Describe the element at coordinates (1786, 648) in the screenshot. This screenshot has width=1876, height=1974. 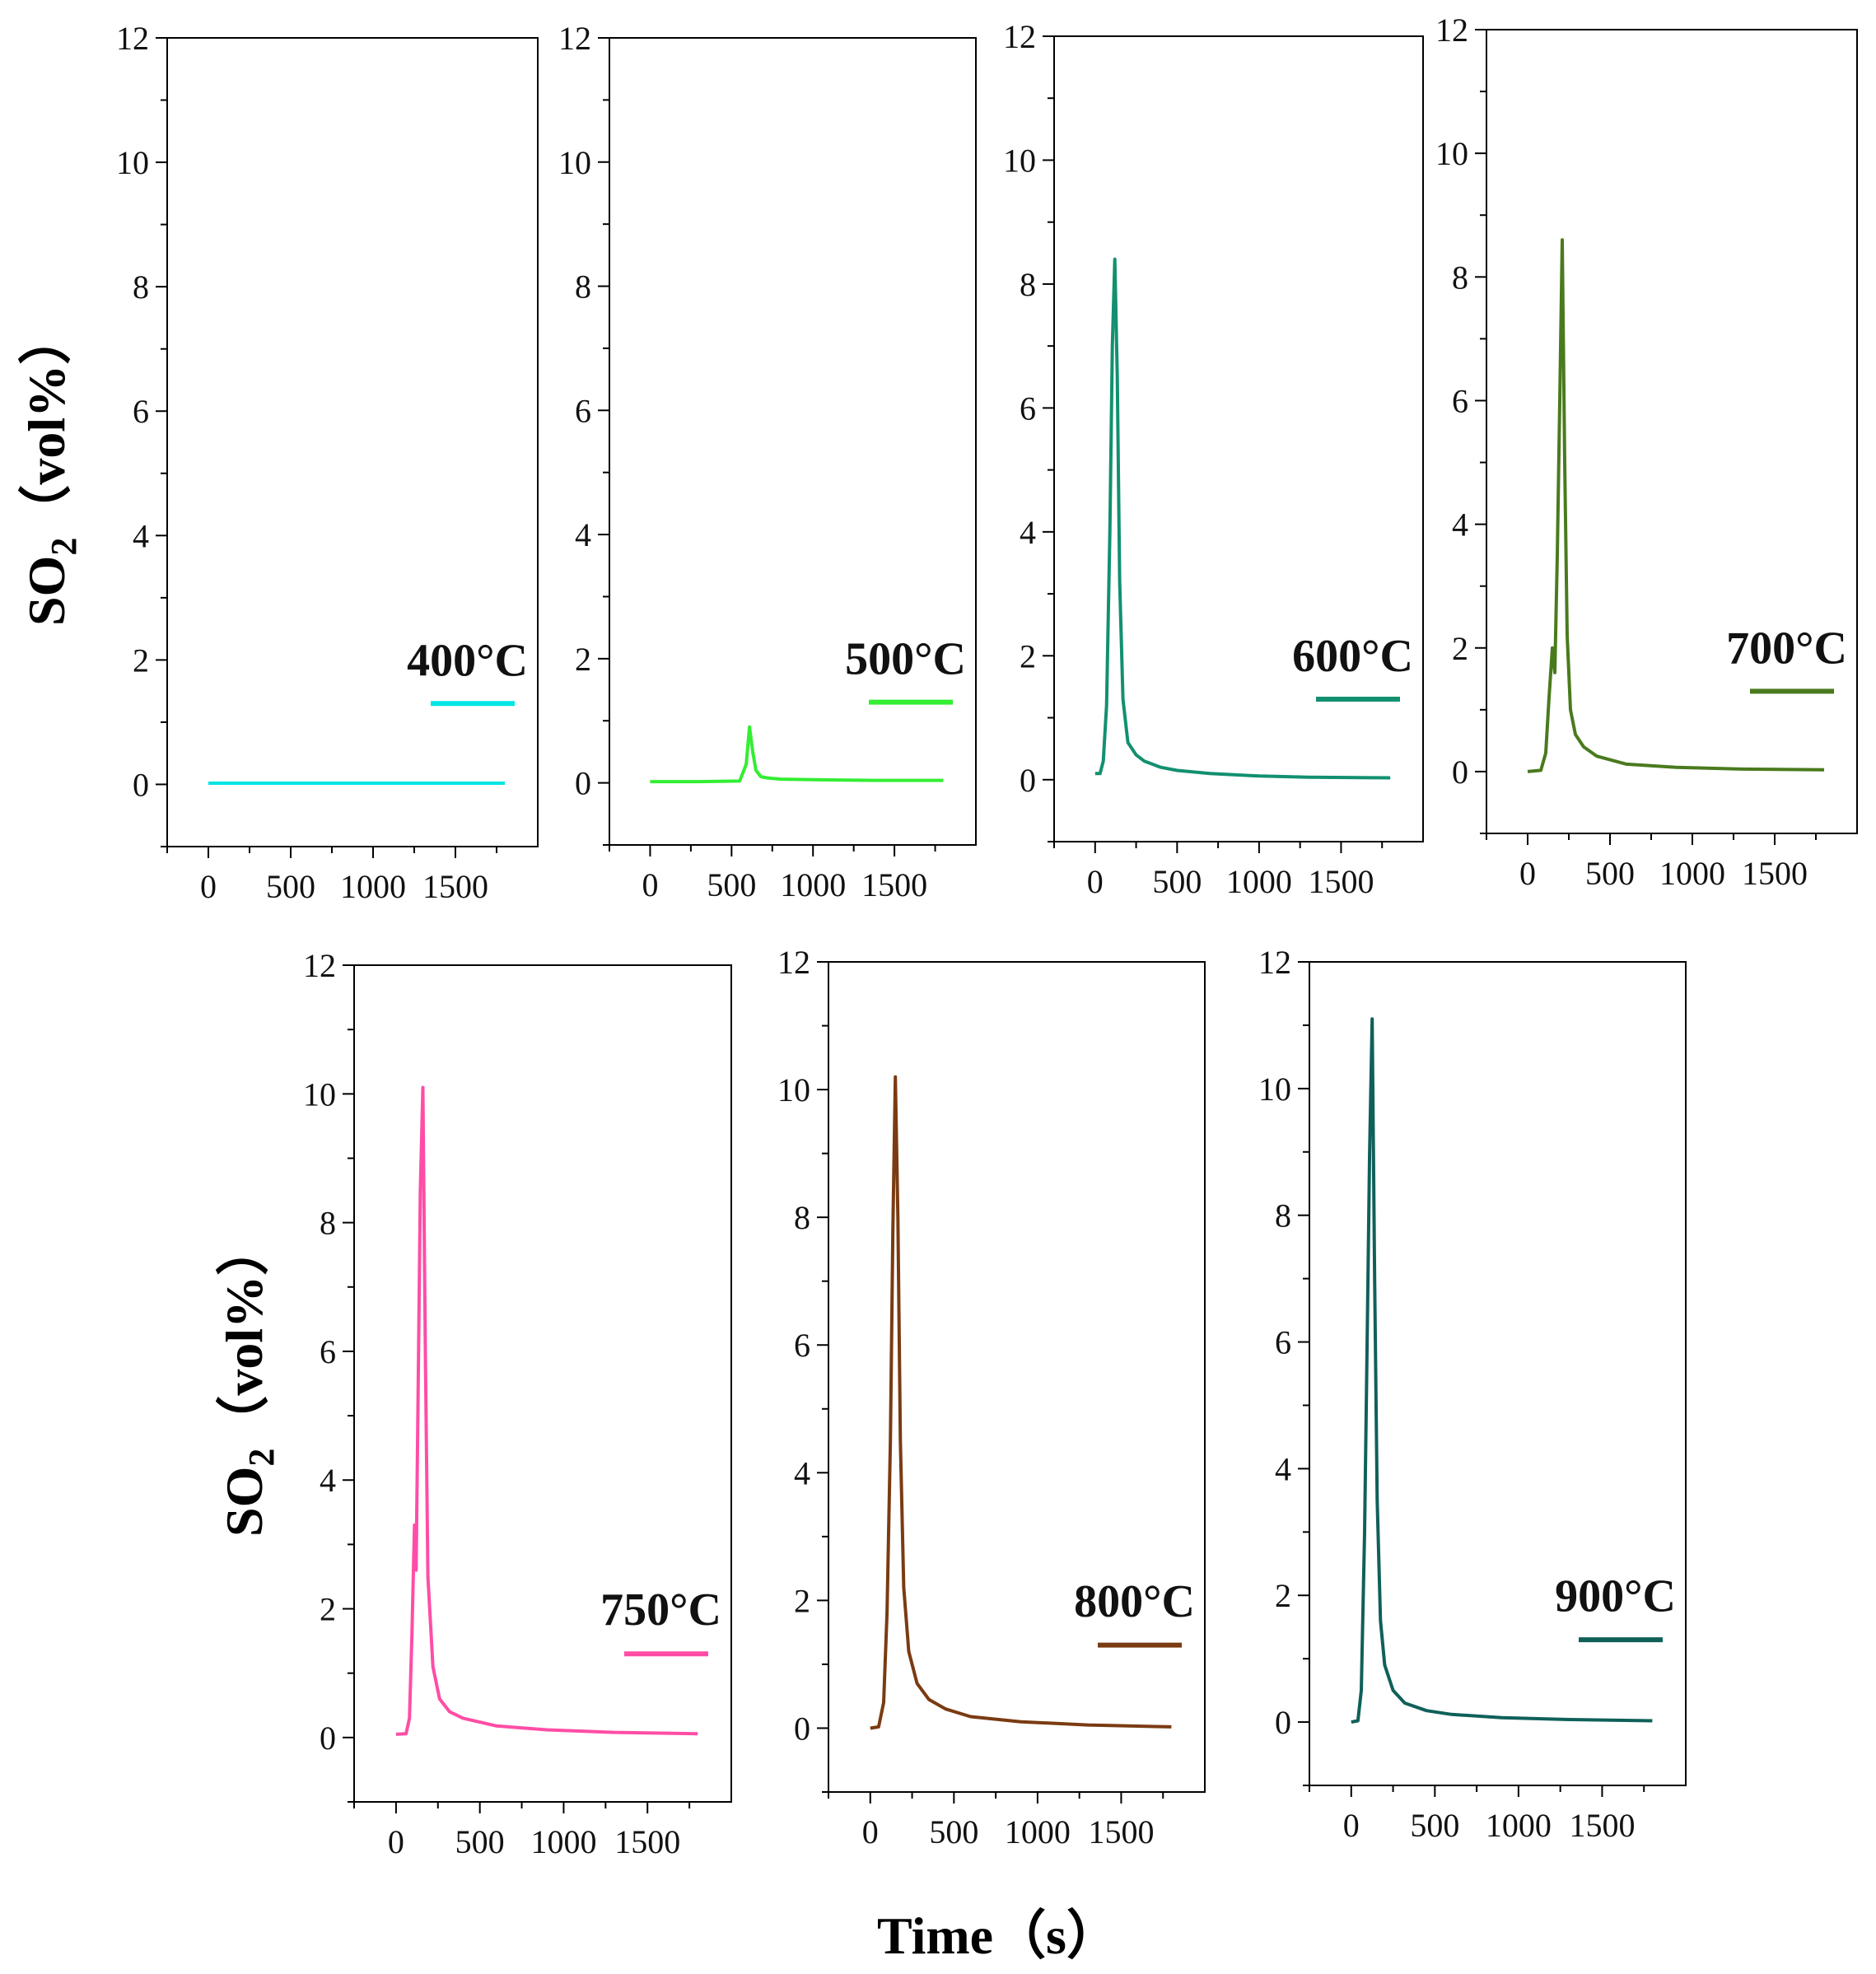
I see `temperature-label: 700°C` at that location.